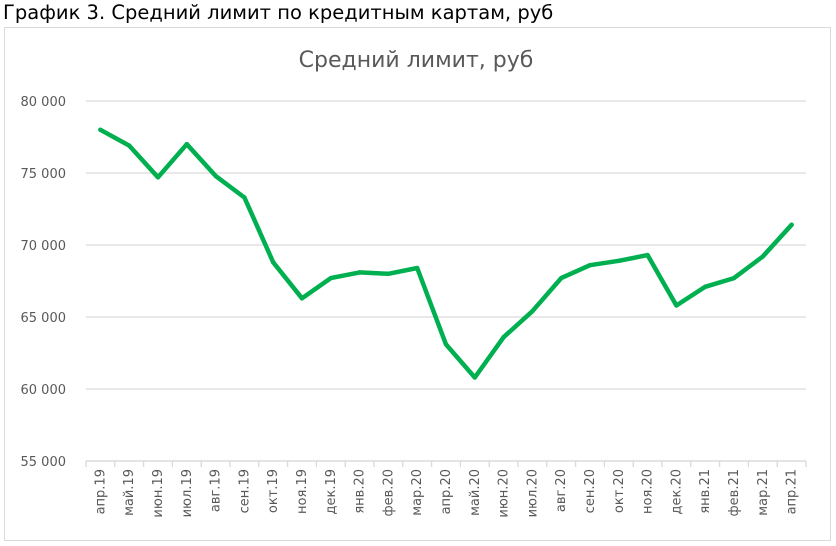  I want to click on y-tick-label: 65 000, so click(44, 318).